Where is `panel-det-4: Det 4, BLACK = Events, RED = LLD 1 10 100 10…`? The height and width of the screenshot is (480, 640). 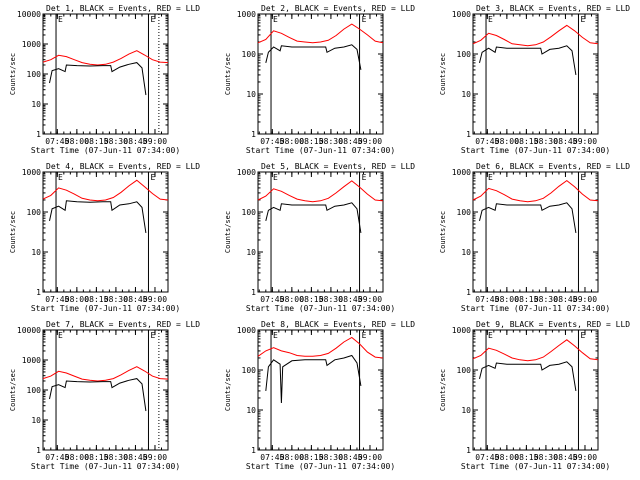 panel-det-4: Det 4, BLACK = Events, RED = LLD 1 10 100 10… is located at coordinates (104, 237).